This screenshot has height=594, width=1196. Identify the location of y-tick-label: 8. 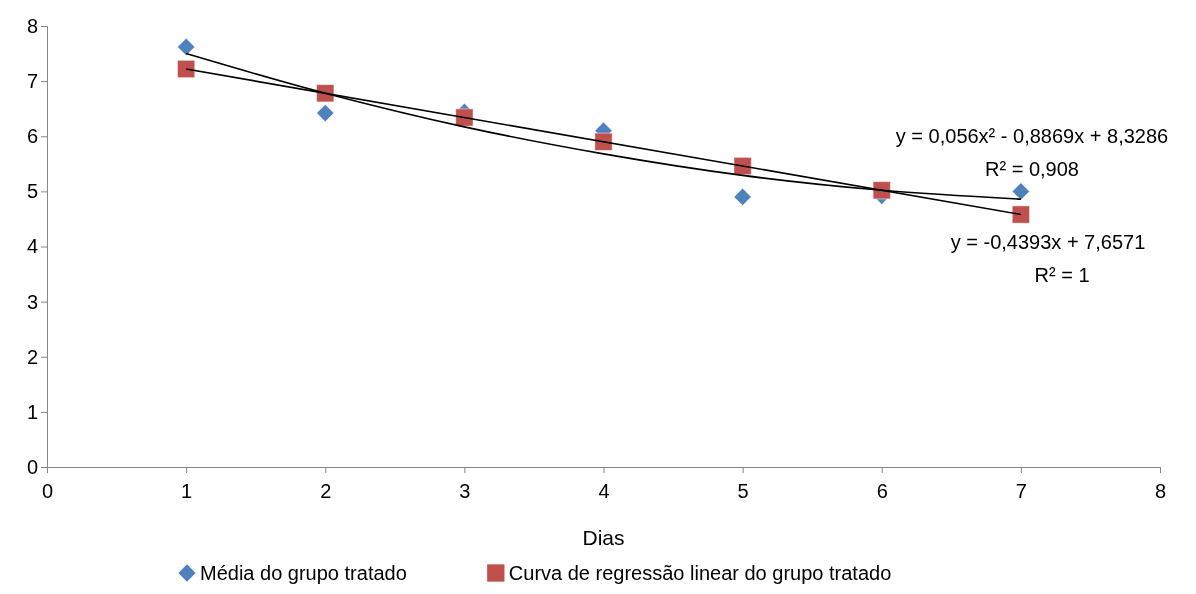
(32, 25).